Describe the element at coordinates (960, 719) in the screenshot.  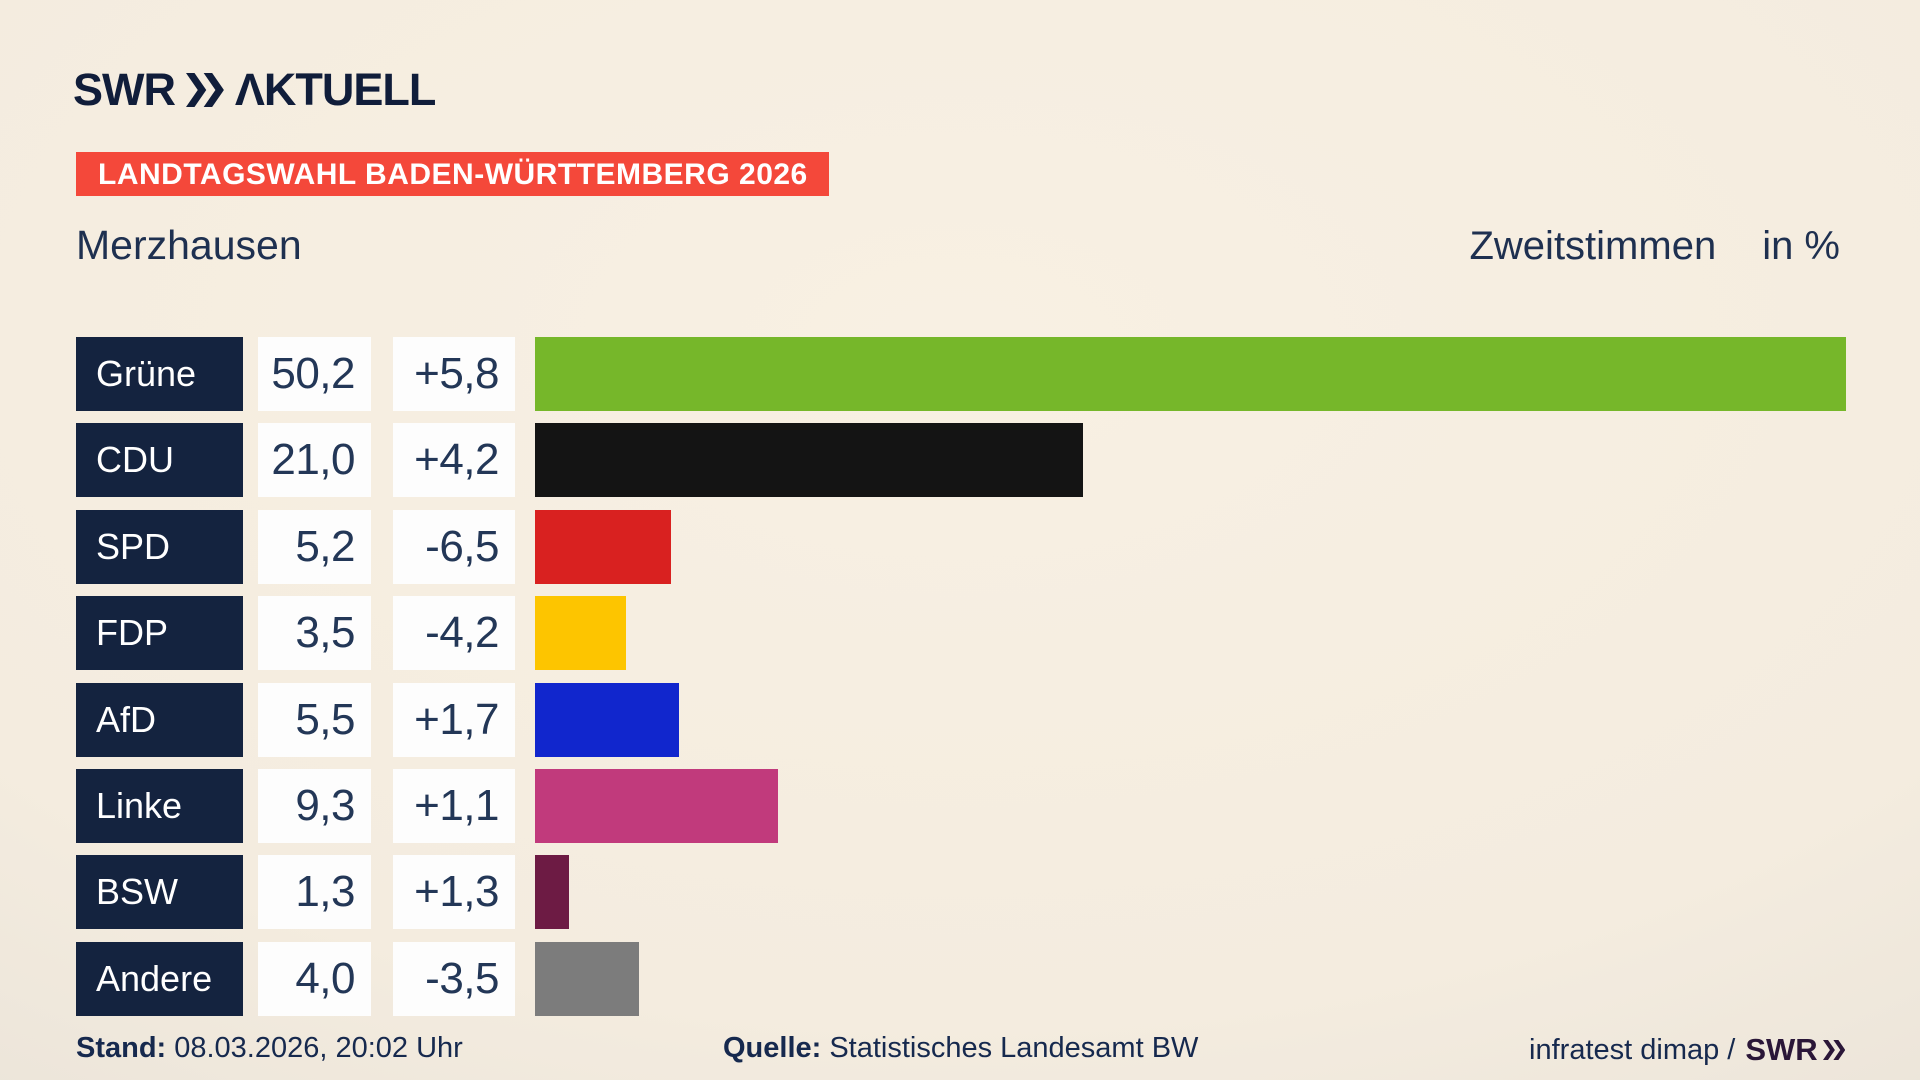
I see `party-row: AfD 5,5 +1,7` at that location.